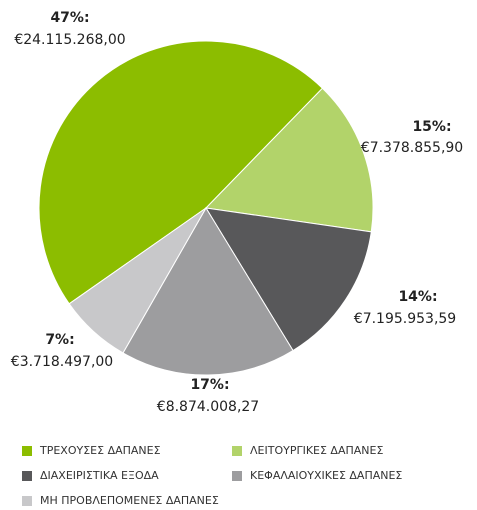 This screenshot has height=510, width=477. What do you see at coordinates (405, 319) in the screenshot?
I see `amount-label: €7.195.953,59` at bounding box center [405, 319].